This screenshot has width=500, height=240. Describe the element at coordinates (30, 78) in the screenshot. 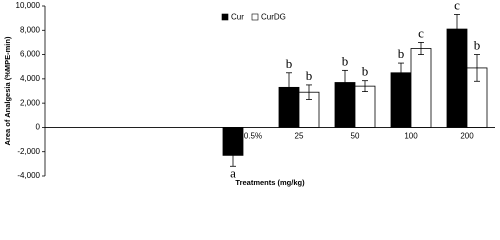

I see `y-tick-label: 4,000` at that location.